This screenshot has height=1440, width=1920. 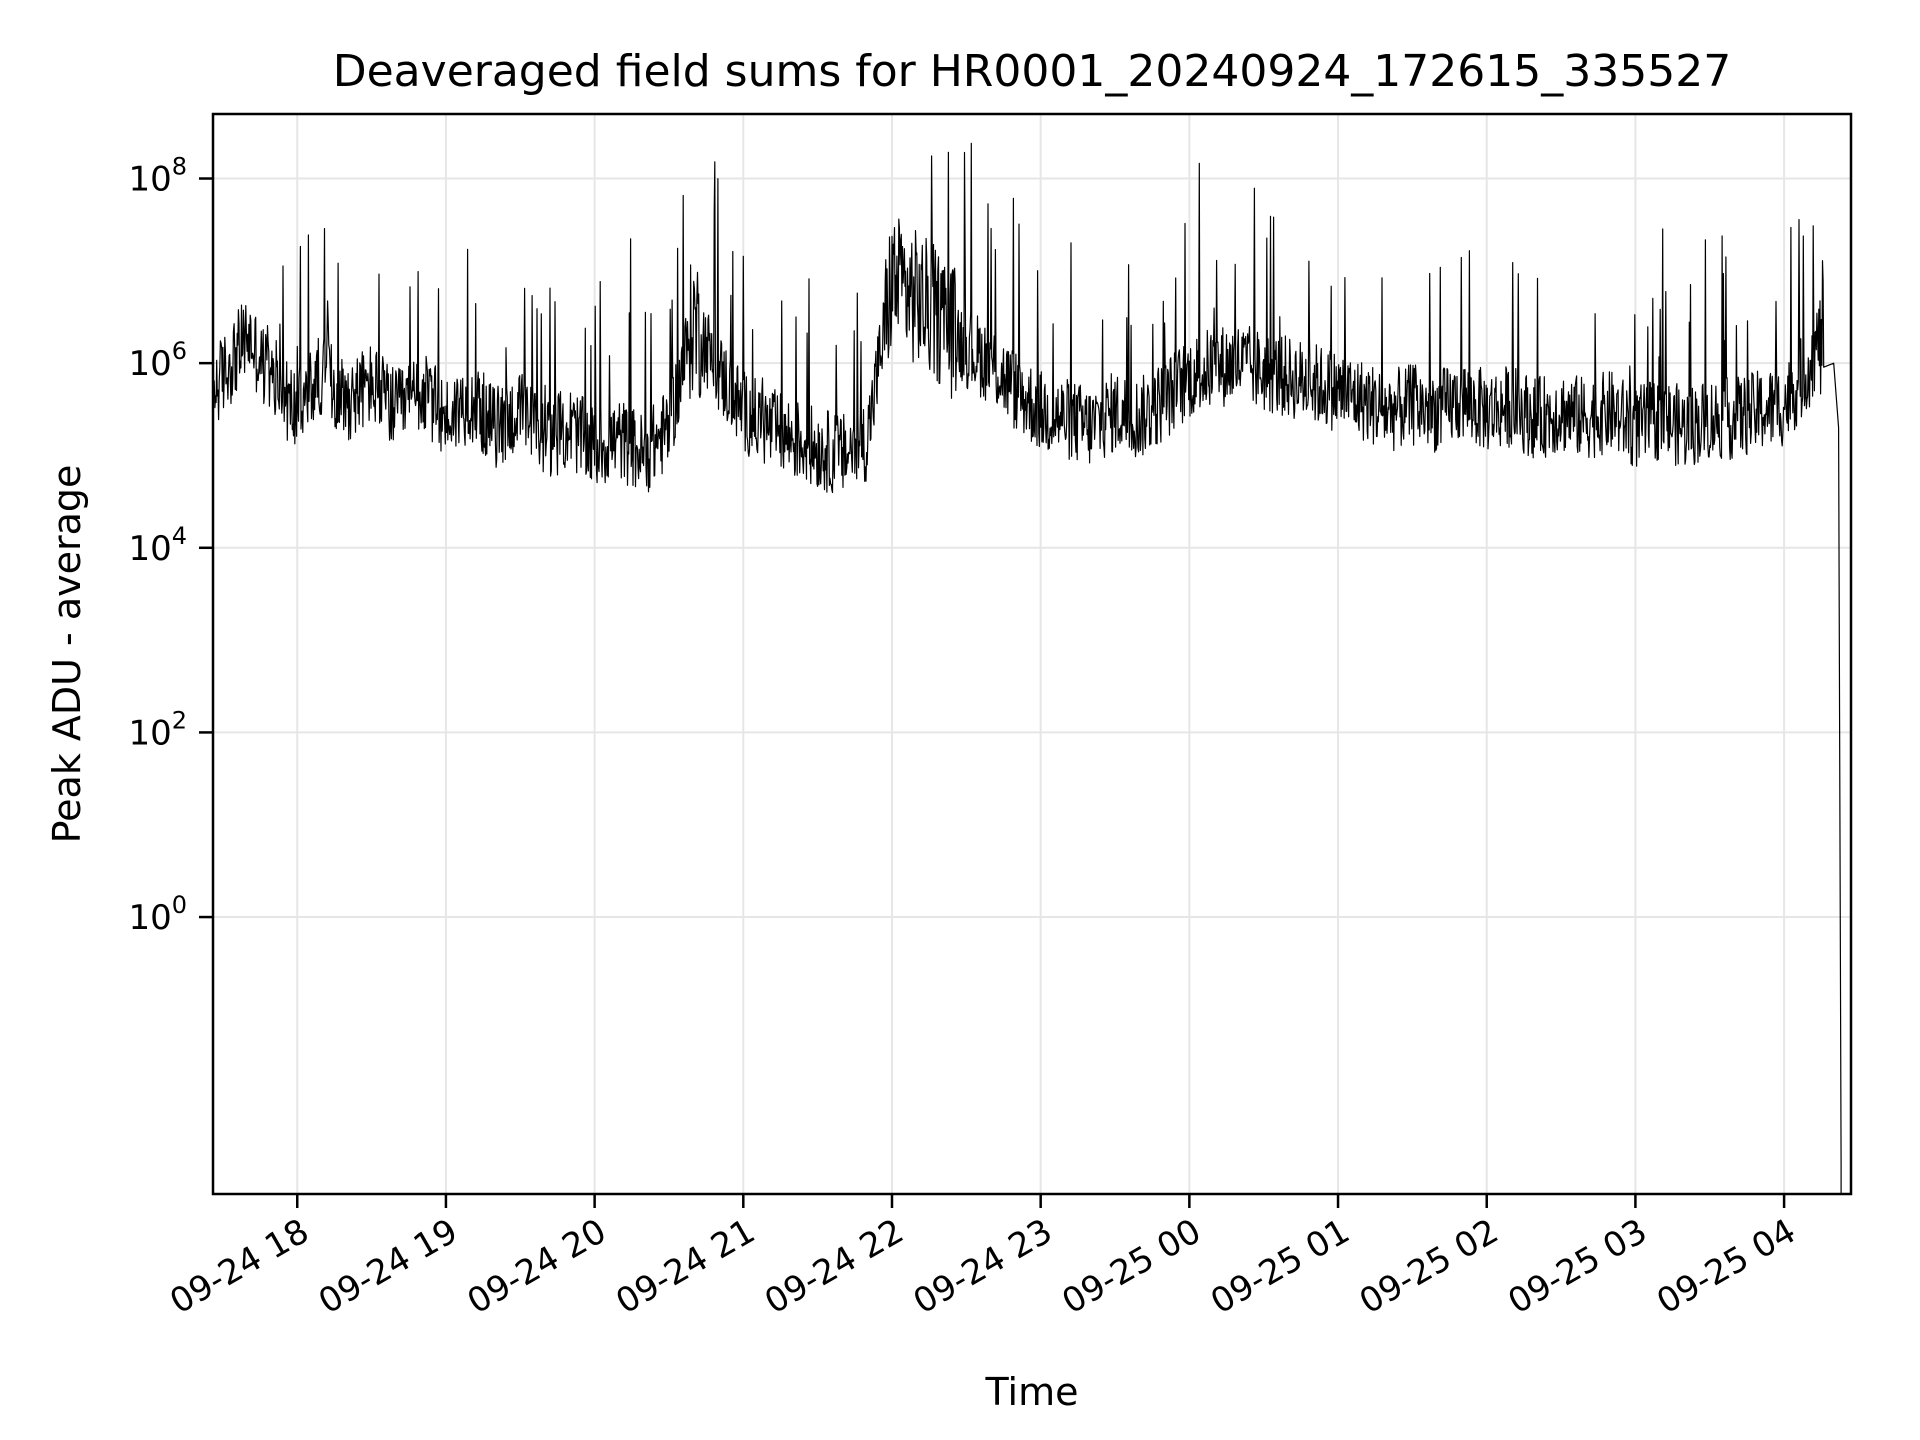 What do you see at coordinates (834, 1266) in the screenshot?
I see `x-tick-label: 09-24 22` at bounding box center [834, 1266].